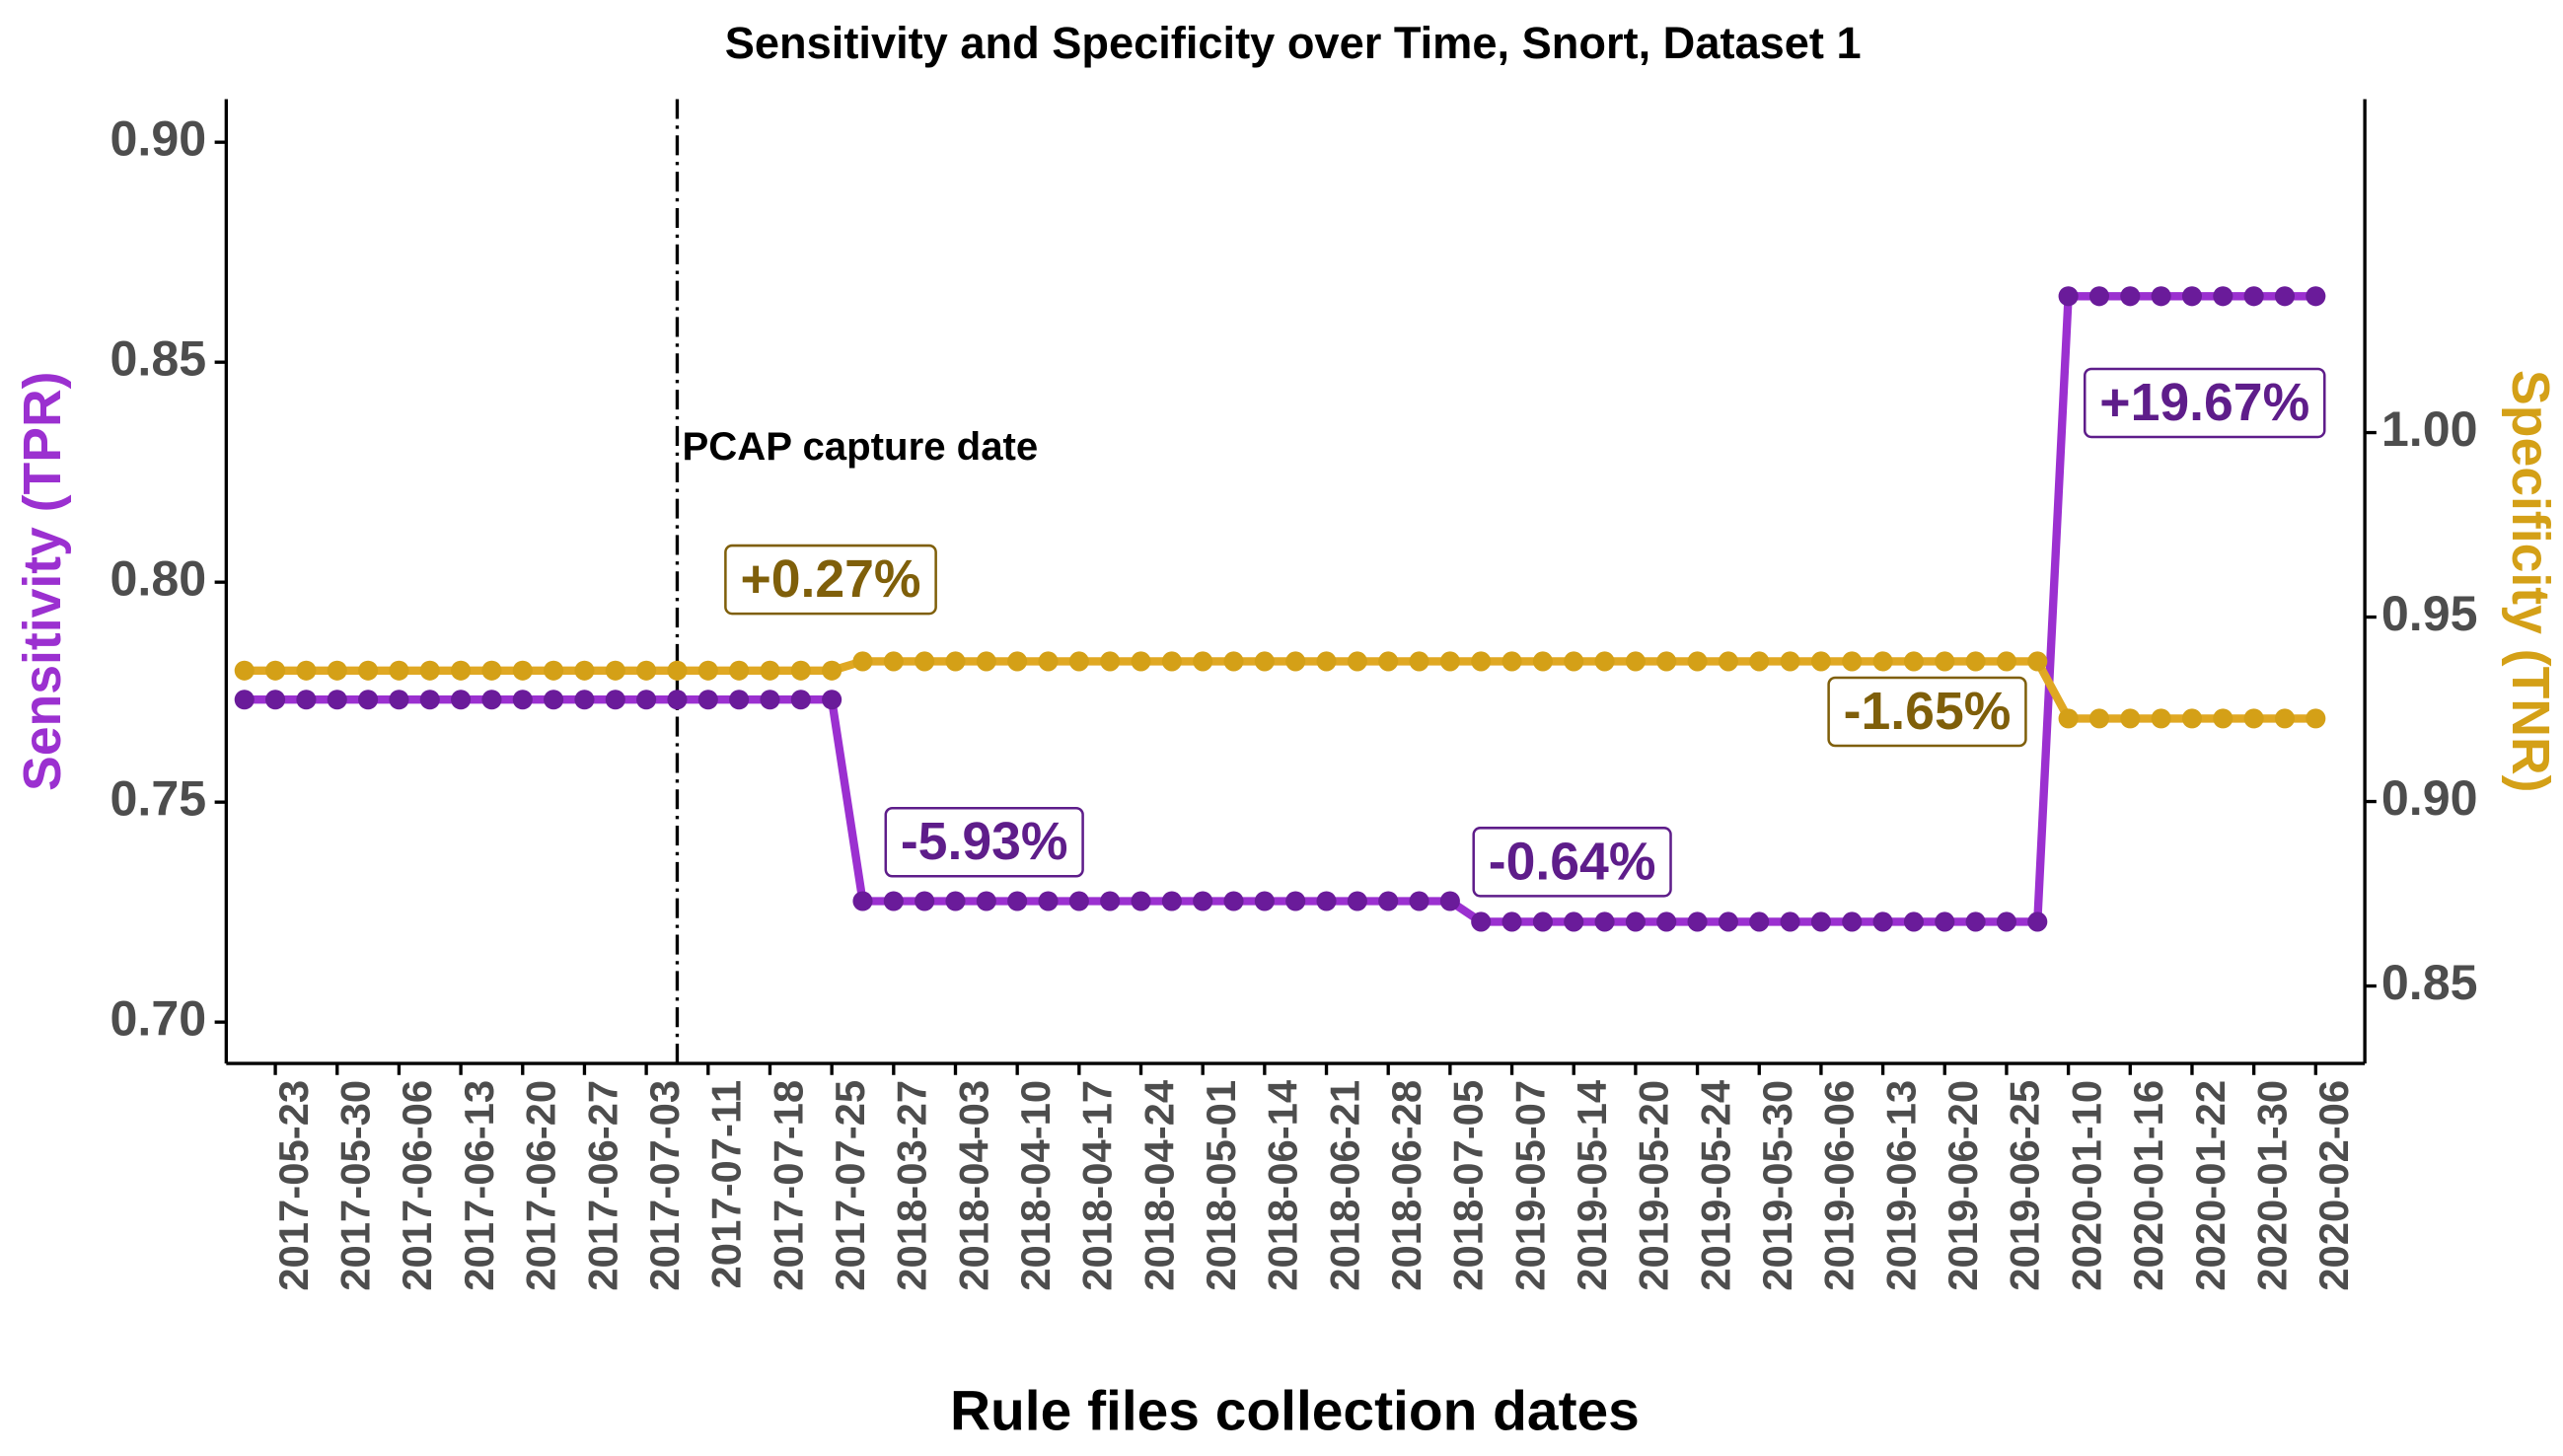  Describe the element at coordinates (664, 1185) in the screenshot. I see `x-tick-label: 2017-07-03` at that location.